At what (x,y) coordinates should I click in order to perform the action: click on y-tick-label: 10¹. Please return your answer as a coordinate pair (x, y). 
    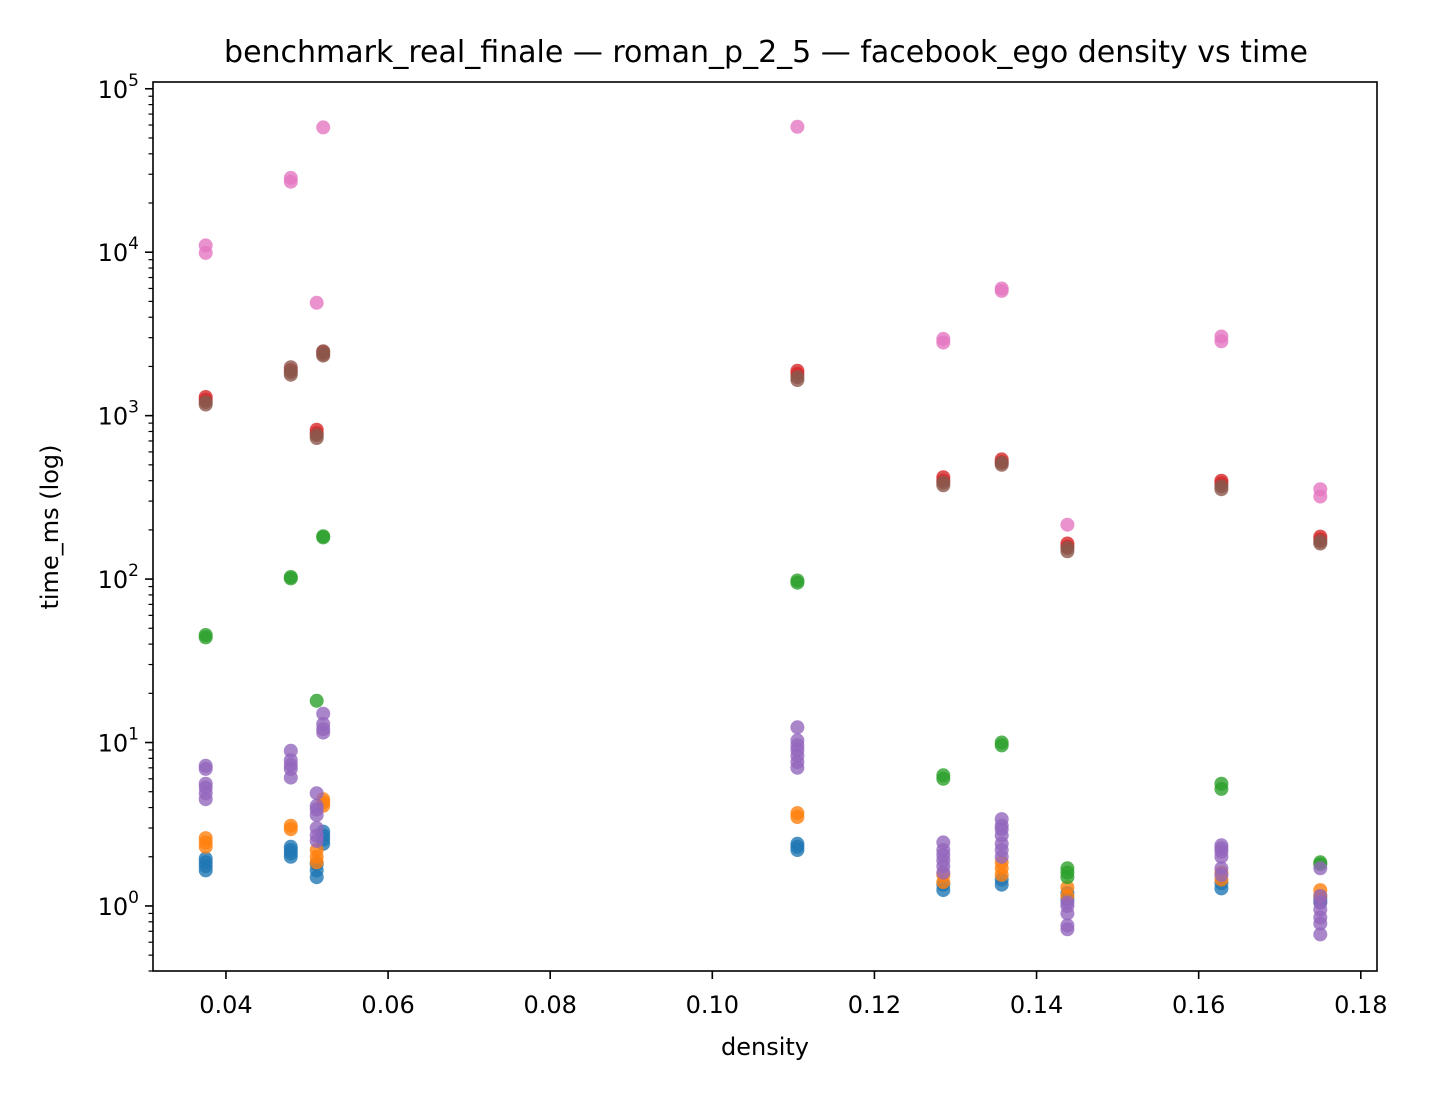
    Looking at the image, I should click on (118, 741).